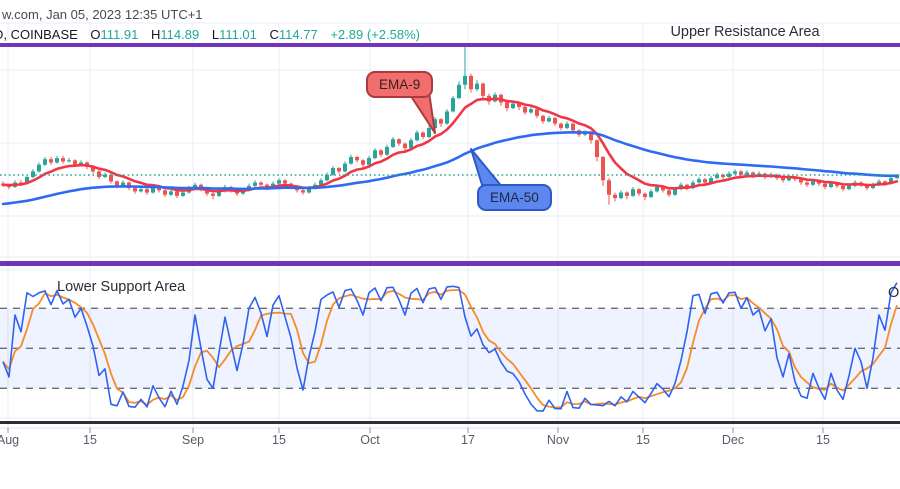 Image resolution: width=900 pixels, height=489 pixels. Describe the element at coordinates (400, 84) in the screenshot. I see `ema9-callout: EMA-9` at that location.